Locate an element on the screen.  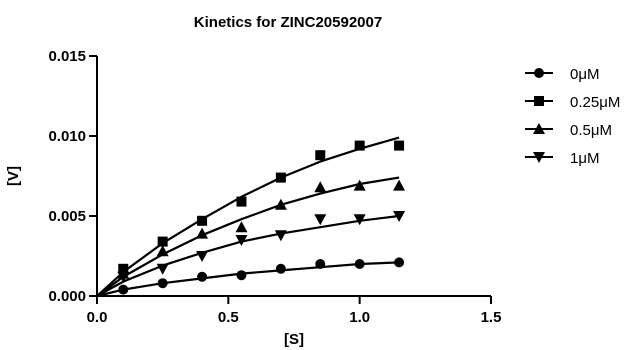
chart-title: Kinetics for ZINC20592007 is located at coordinates (288, 22).